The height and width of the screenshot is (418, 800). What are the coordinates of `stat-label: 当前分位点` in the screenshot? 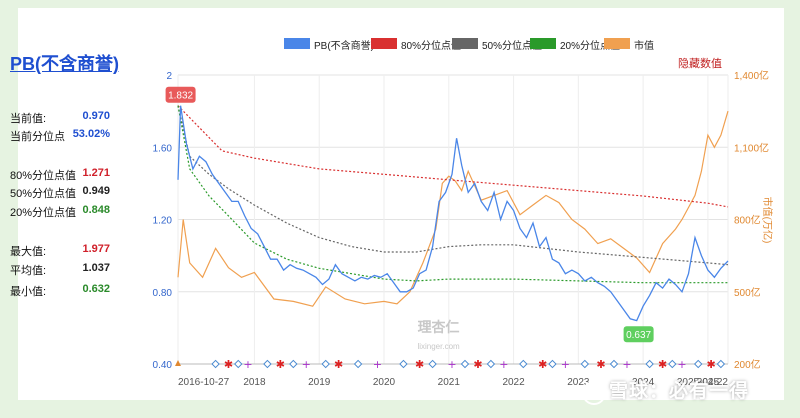 It's located at (37, 137).